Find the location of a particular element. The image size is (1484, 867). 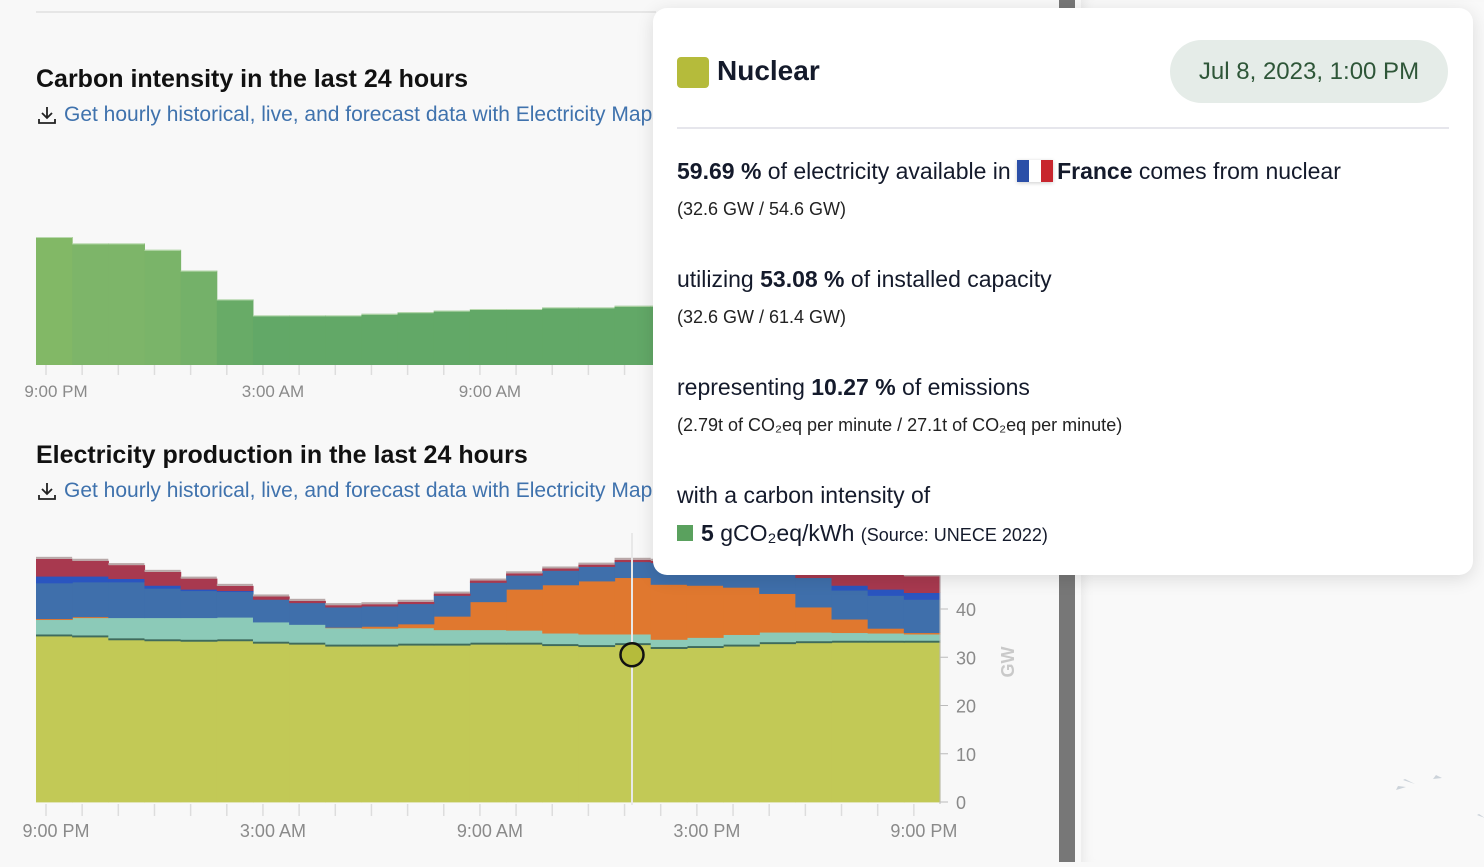

tooltip-date-pill: Jul 8, 2023, 1:00 PM is located at coordinates (1309, 71).